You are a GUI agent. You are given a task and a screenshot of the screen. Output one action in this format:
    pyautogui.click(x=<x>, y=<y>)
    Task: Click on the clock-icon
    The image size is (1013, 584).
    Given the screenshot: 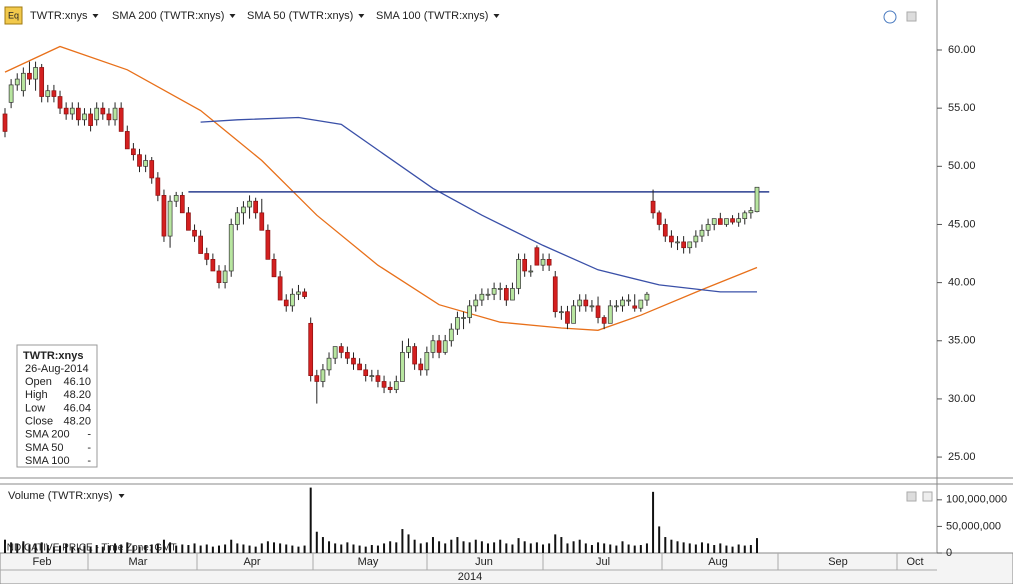 What is the action you would take?
    pyautogui.click(x=890, y=17)
    